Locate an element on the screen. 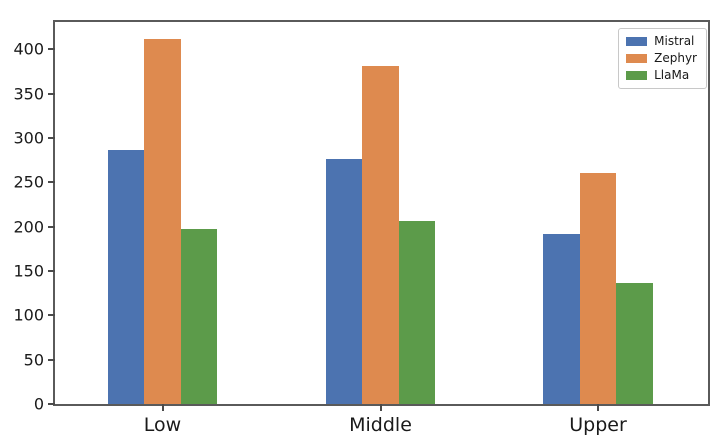 The height and width of the screenshot is (440, 720). y-tick-label: 100 is located at coordinates (28, 315).